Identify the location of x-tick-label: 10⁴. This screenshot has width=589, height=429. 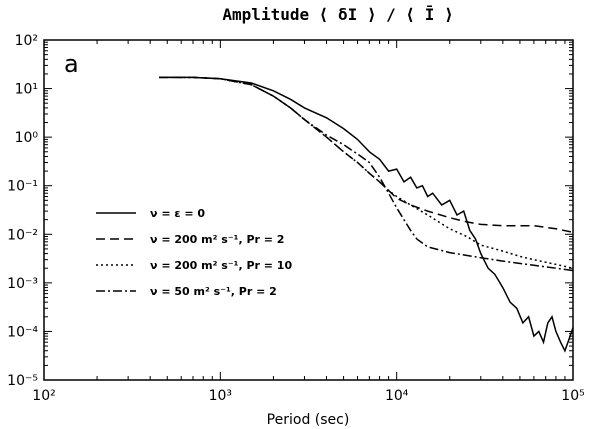
(397, 396).